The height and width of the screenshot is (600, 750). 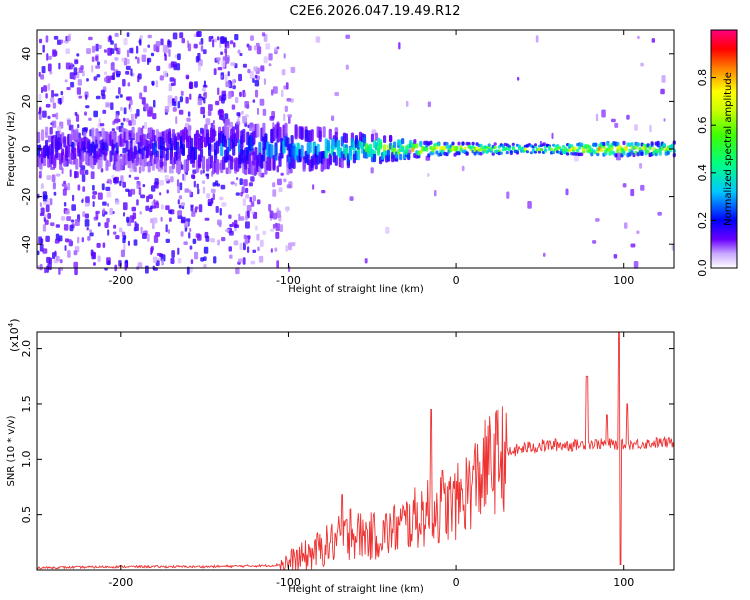 I want to click on colorbar-tick-label: 0.6, so click(x=702, y=125).